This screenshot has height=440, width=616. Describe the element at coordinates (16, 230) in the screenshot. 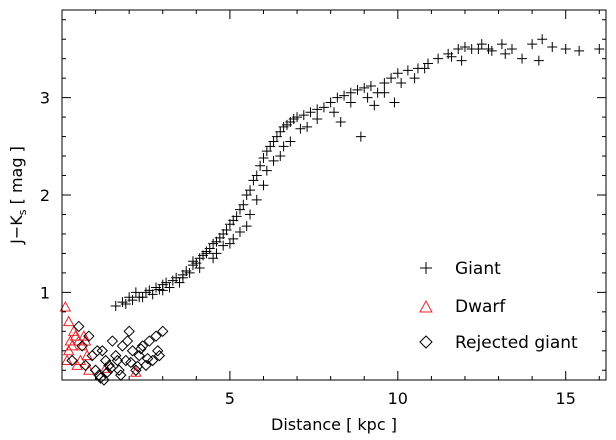

I see `y-axis-label-main: J−K` at that location.